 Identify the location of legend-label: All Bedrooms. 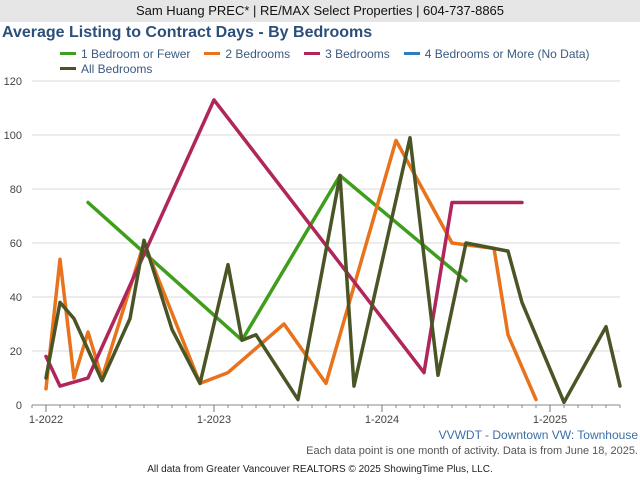
(117, 68).